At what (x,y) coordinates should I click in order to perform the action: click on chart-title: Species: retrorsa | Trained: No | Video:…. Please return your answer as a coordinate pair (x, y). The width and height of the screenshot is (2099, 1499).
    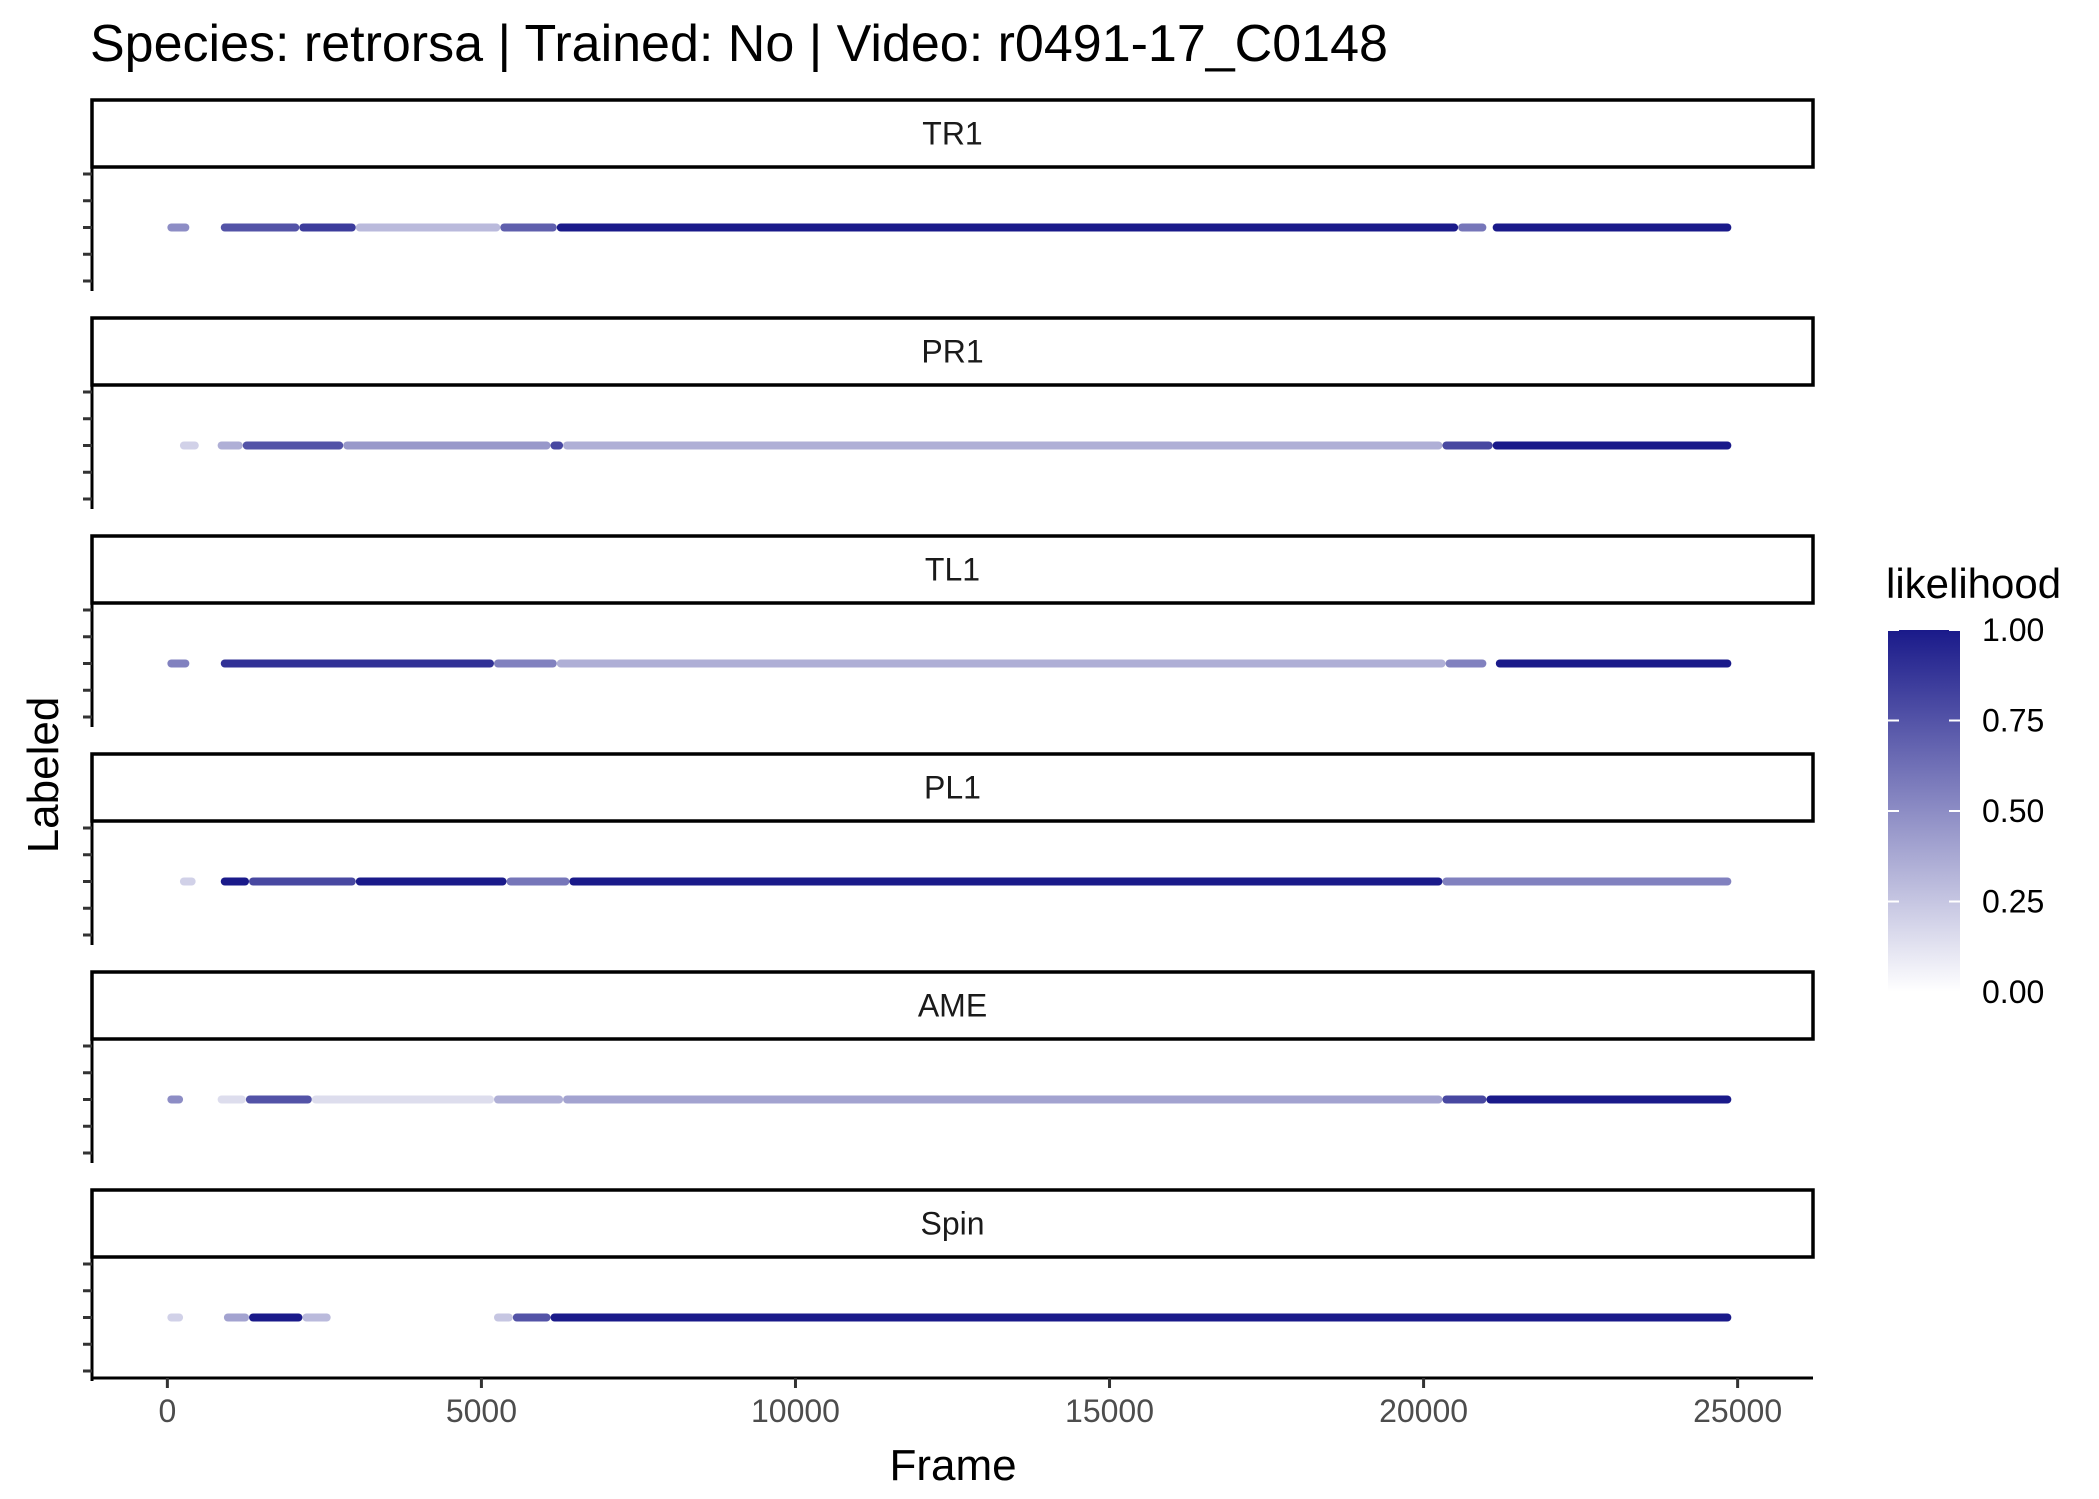
    Looking at the image, I should click on (739, 44).